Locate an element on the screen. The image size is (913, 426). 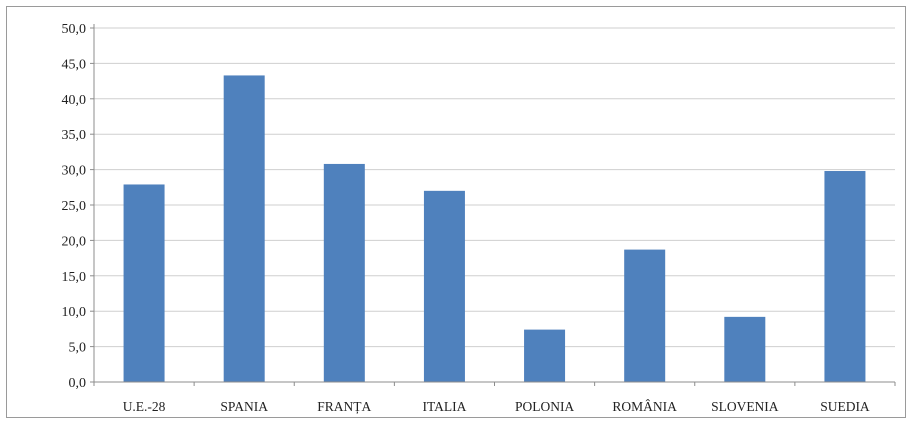
y-tick-label: 10,0 is located at coordinates (74, 312).